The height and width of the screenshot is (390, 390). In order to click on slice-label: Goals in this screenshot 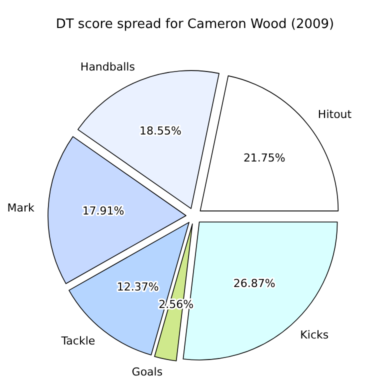, I will do `click(147, 372)`.